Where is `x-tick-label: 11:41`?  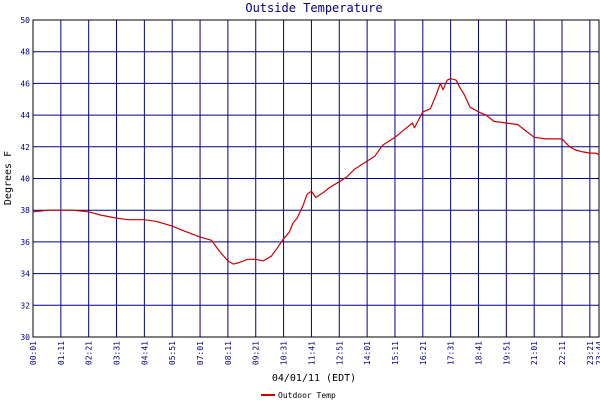 x-tick-label: 11:41 is located at coordinates (311, 353).